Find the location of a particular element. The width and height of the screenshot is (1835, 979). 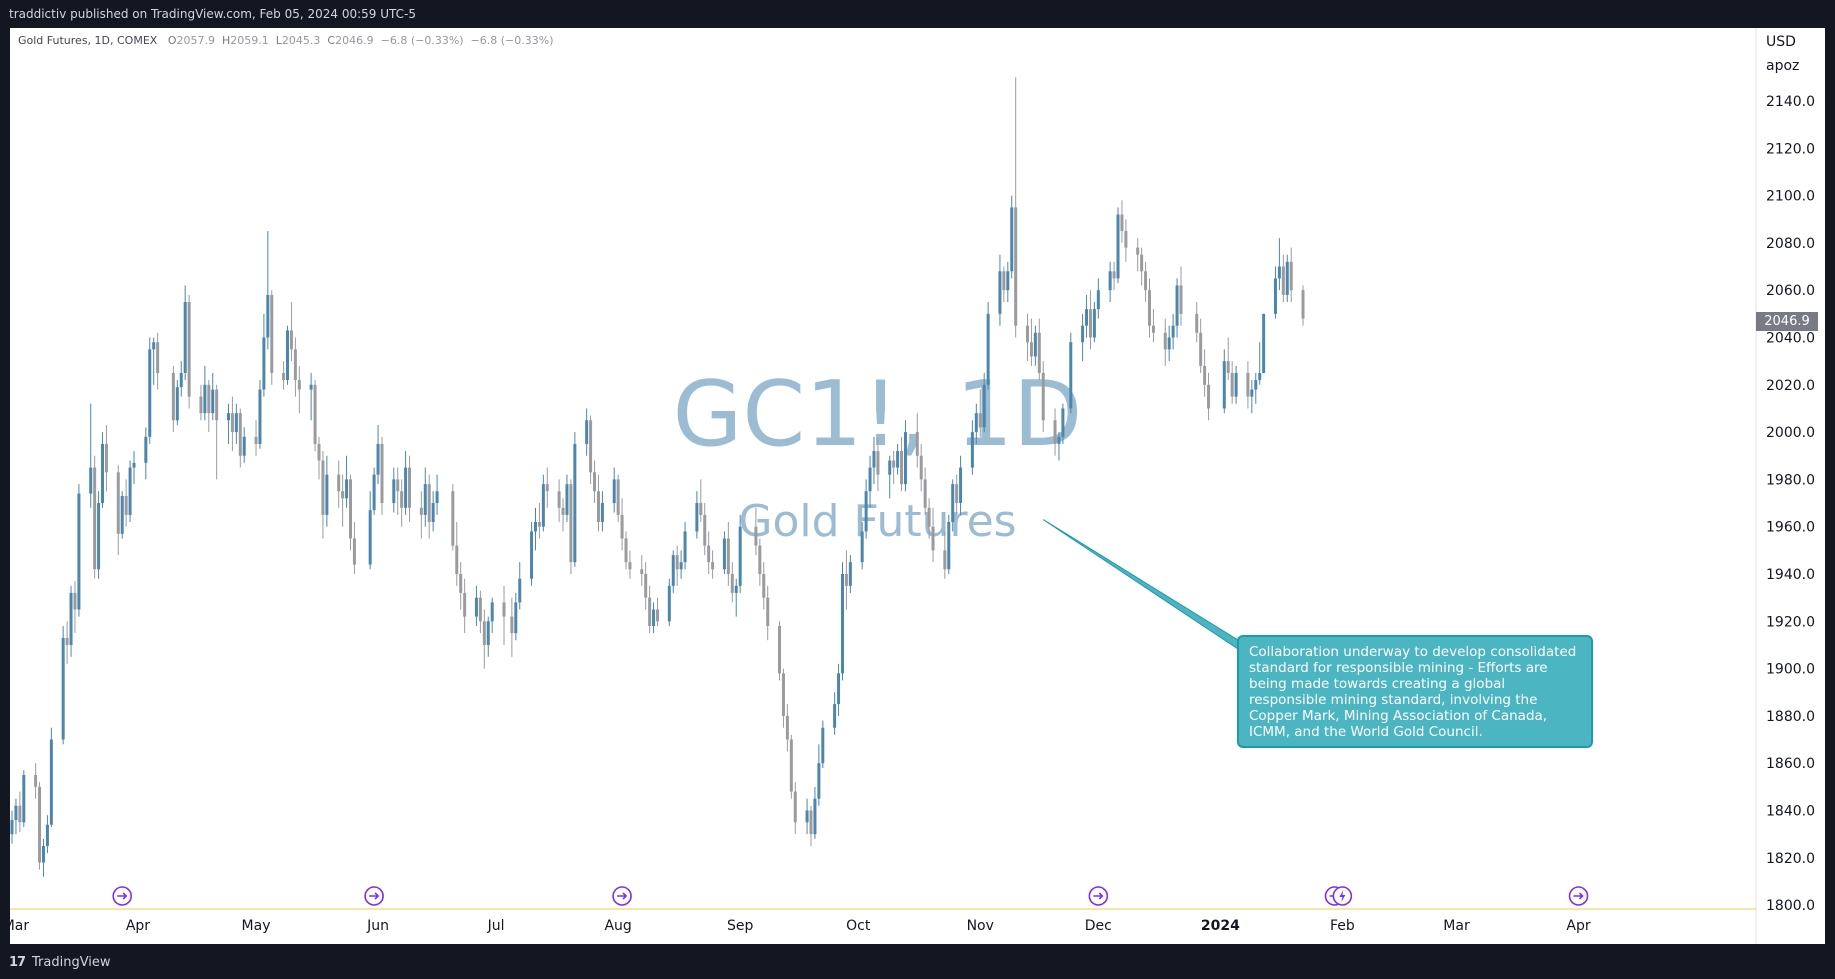

y-tick-label: 2060.0 is located at coordinates (1790, 291).